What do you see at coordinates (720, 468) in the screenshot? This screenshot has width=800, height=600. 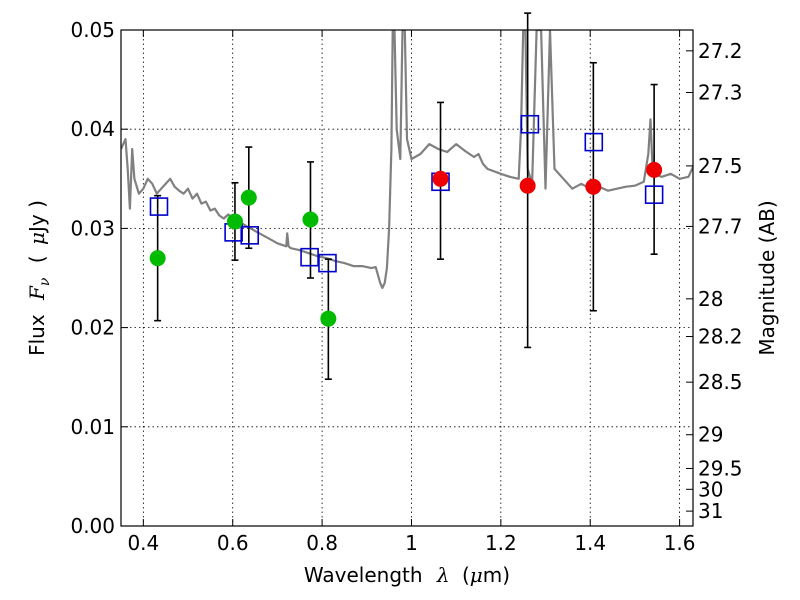 I see `y2-tick-label: 29.5` at bounding box center [720, 468].